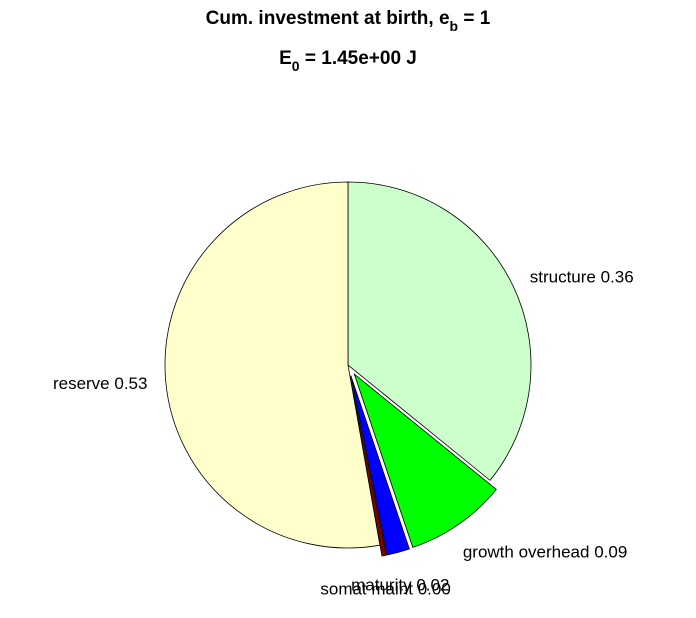  Describe the element at coordinates (328, 18) in the screenshot. I see `title-main: Cum. investment at birth, e` at that location.